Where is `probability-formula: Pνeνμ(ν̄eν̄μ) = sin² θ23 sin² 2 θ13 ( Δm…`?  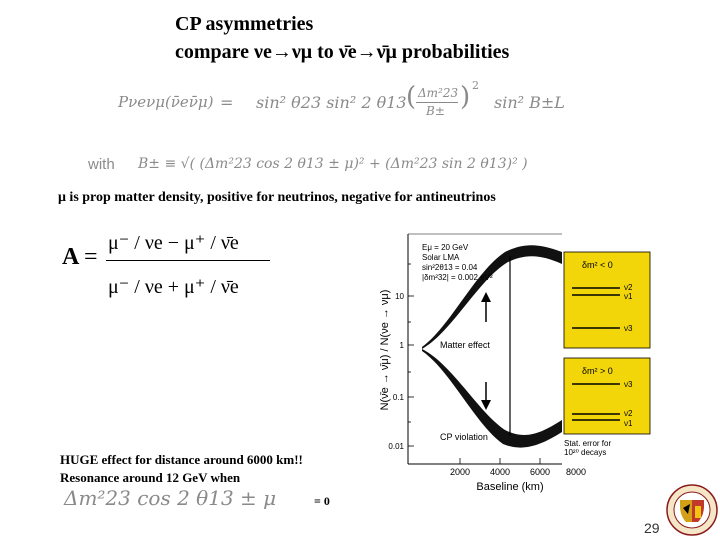
probability-formula: Pνeνμ(ν̄eν̄μ) = sin² θ23 sin² 2 θ13 ( Δm… is located at coordinates (341, 98).